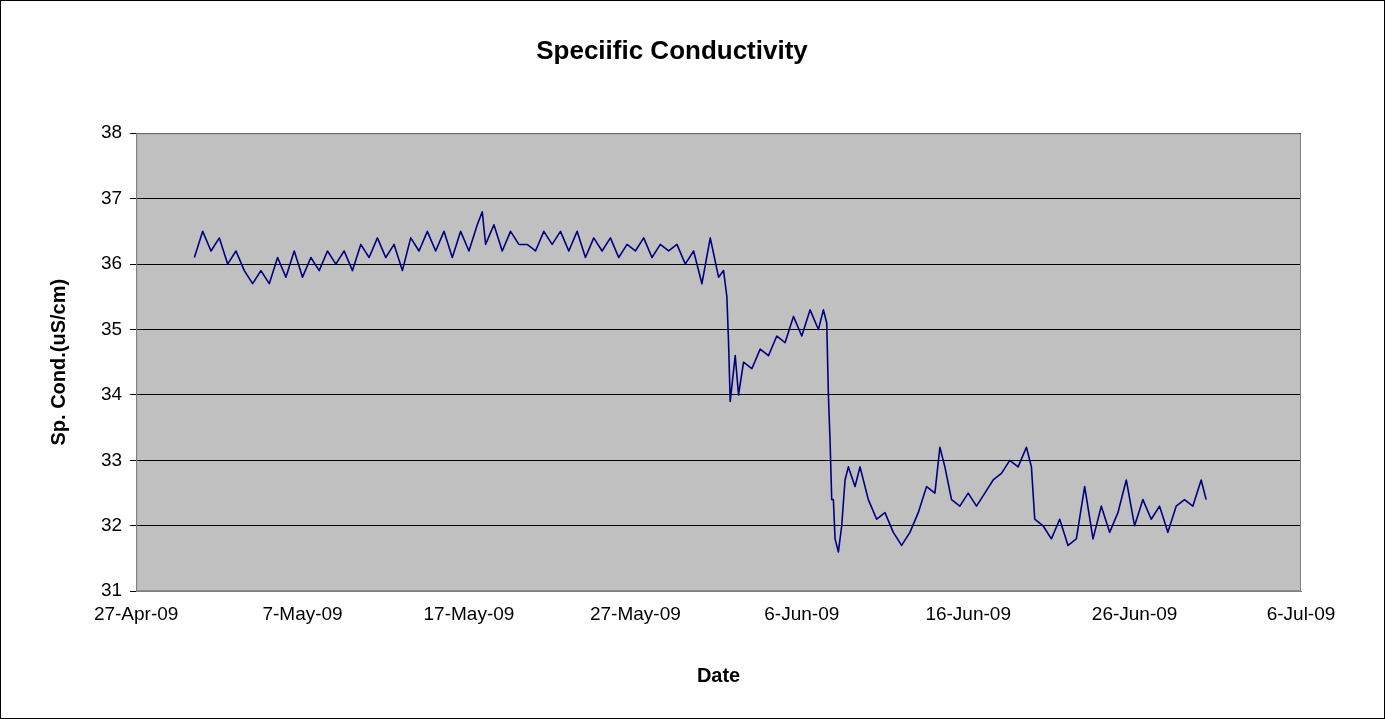 Image resolution: width=1385 pixels, height=719 pixels. I want to click on y-tick-label: 36, so click(111, 263).